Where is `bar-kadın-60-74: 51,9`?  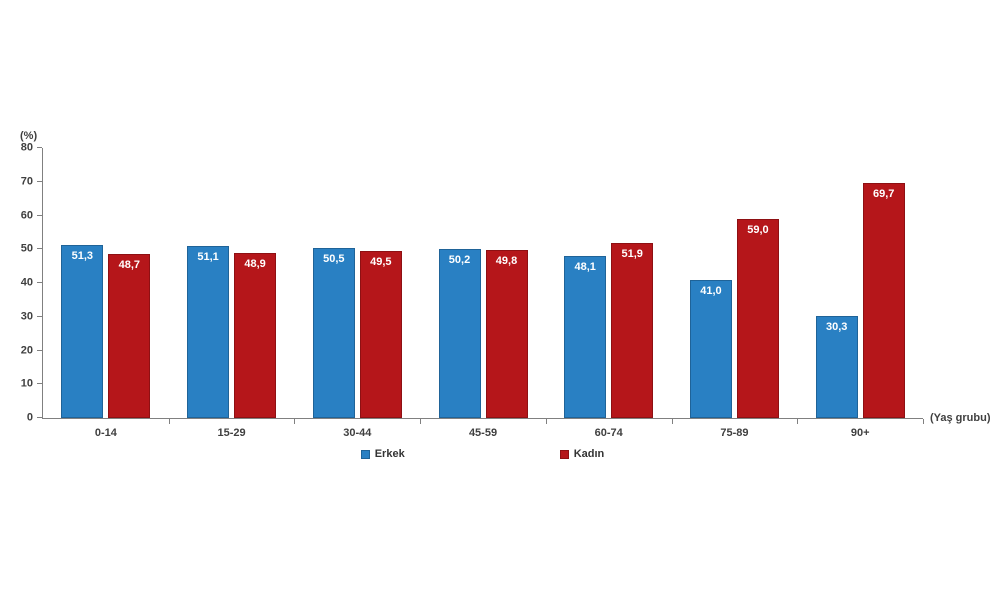 bar-kadın-60-74: 51,9 is located at coordinates (632, 330).